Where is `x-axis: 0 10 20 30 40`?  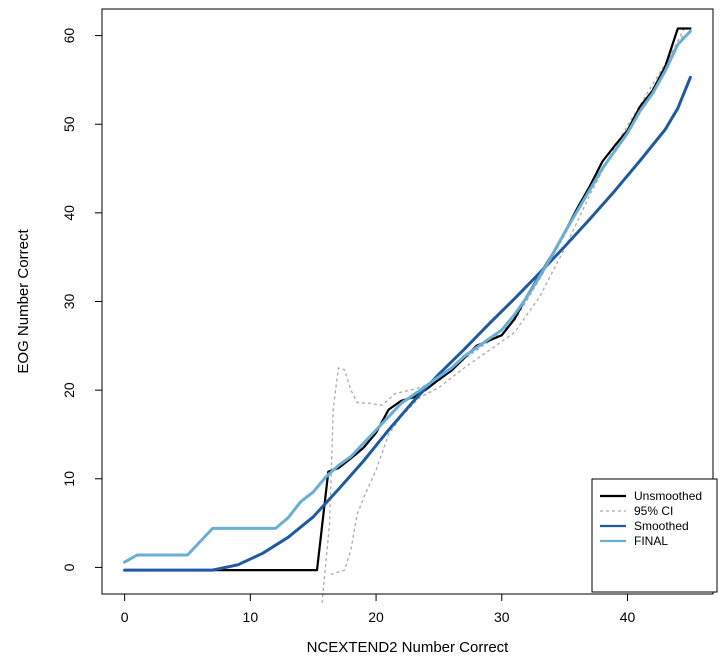
x-axis: 0 10 20 30 40 is located at coordinates (378, 609).